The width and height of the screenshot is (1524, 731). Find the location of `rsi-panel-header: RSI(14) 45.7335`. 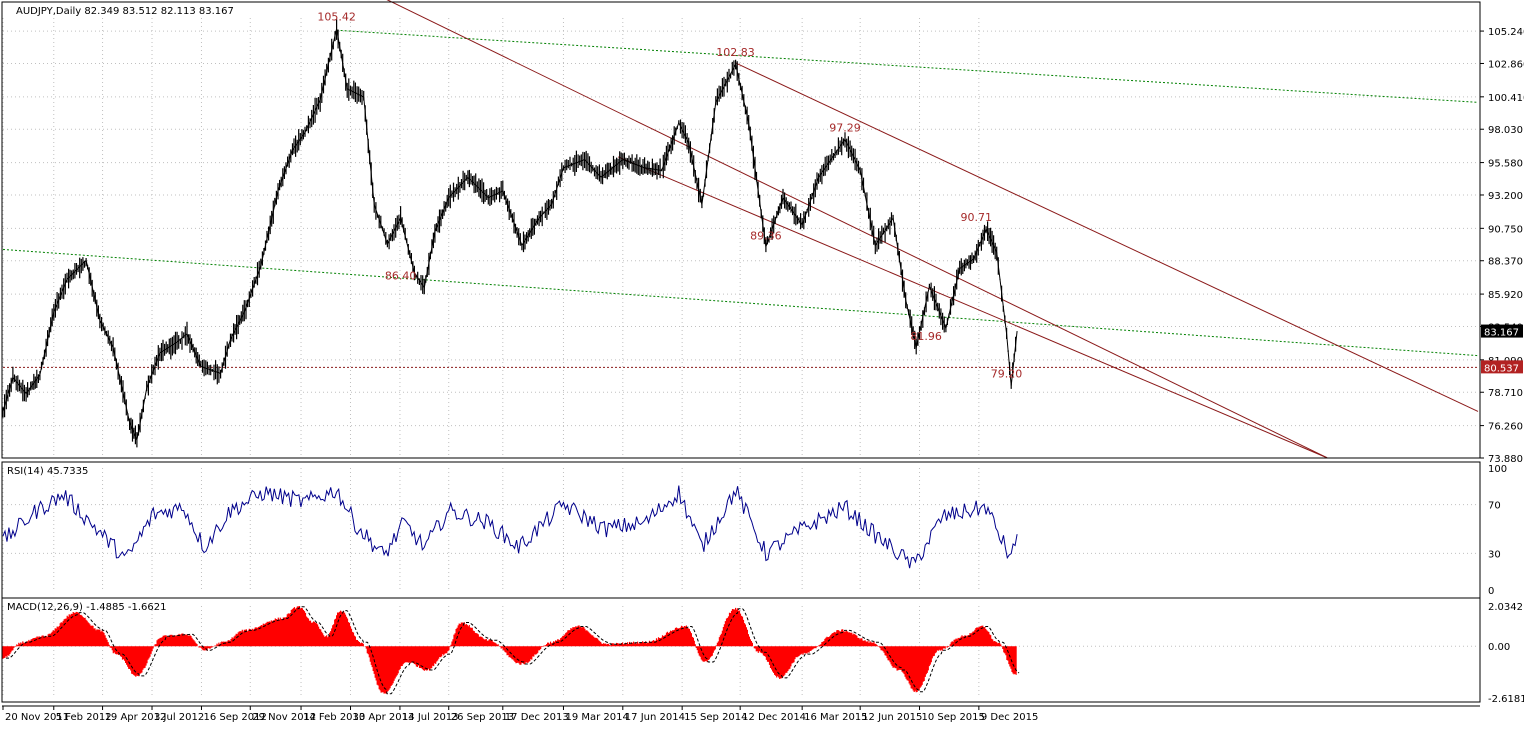

rsi-panel-header: RSI(14) 45.7335 is located at coordinates (47, 471).